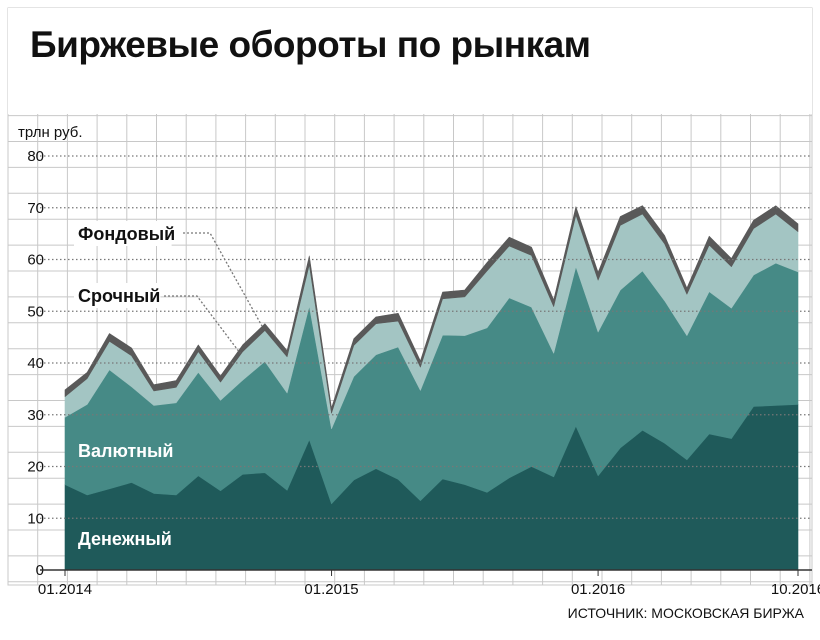 This screenshot has height=640, width=820. I want to click on y-axis-unit: трлн руб., so click(50, 132).